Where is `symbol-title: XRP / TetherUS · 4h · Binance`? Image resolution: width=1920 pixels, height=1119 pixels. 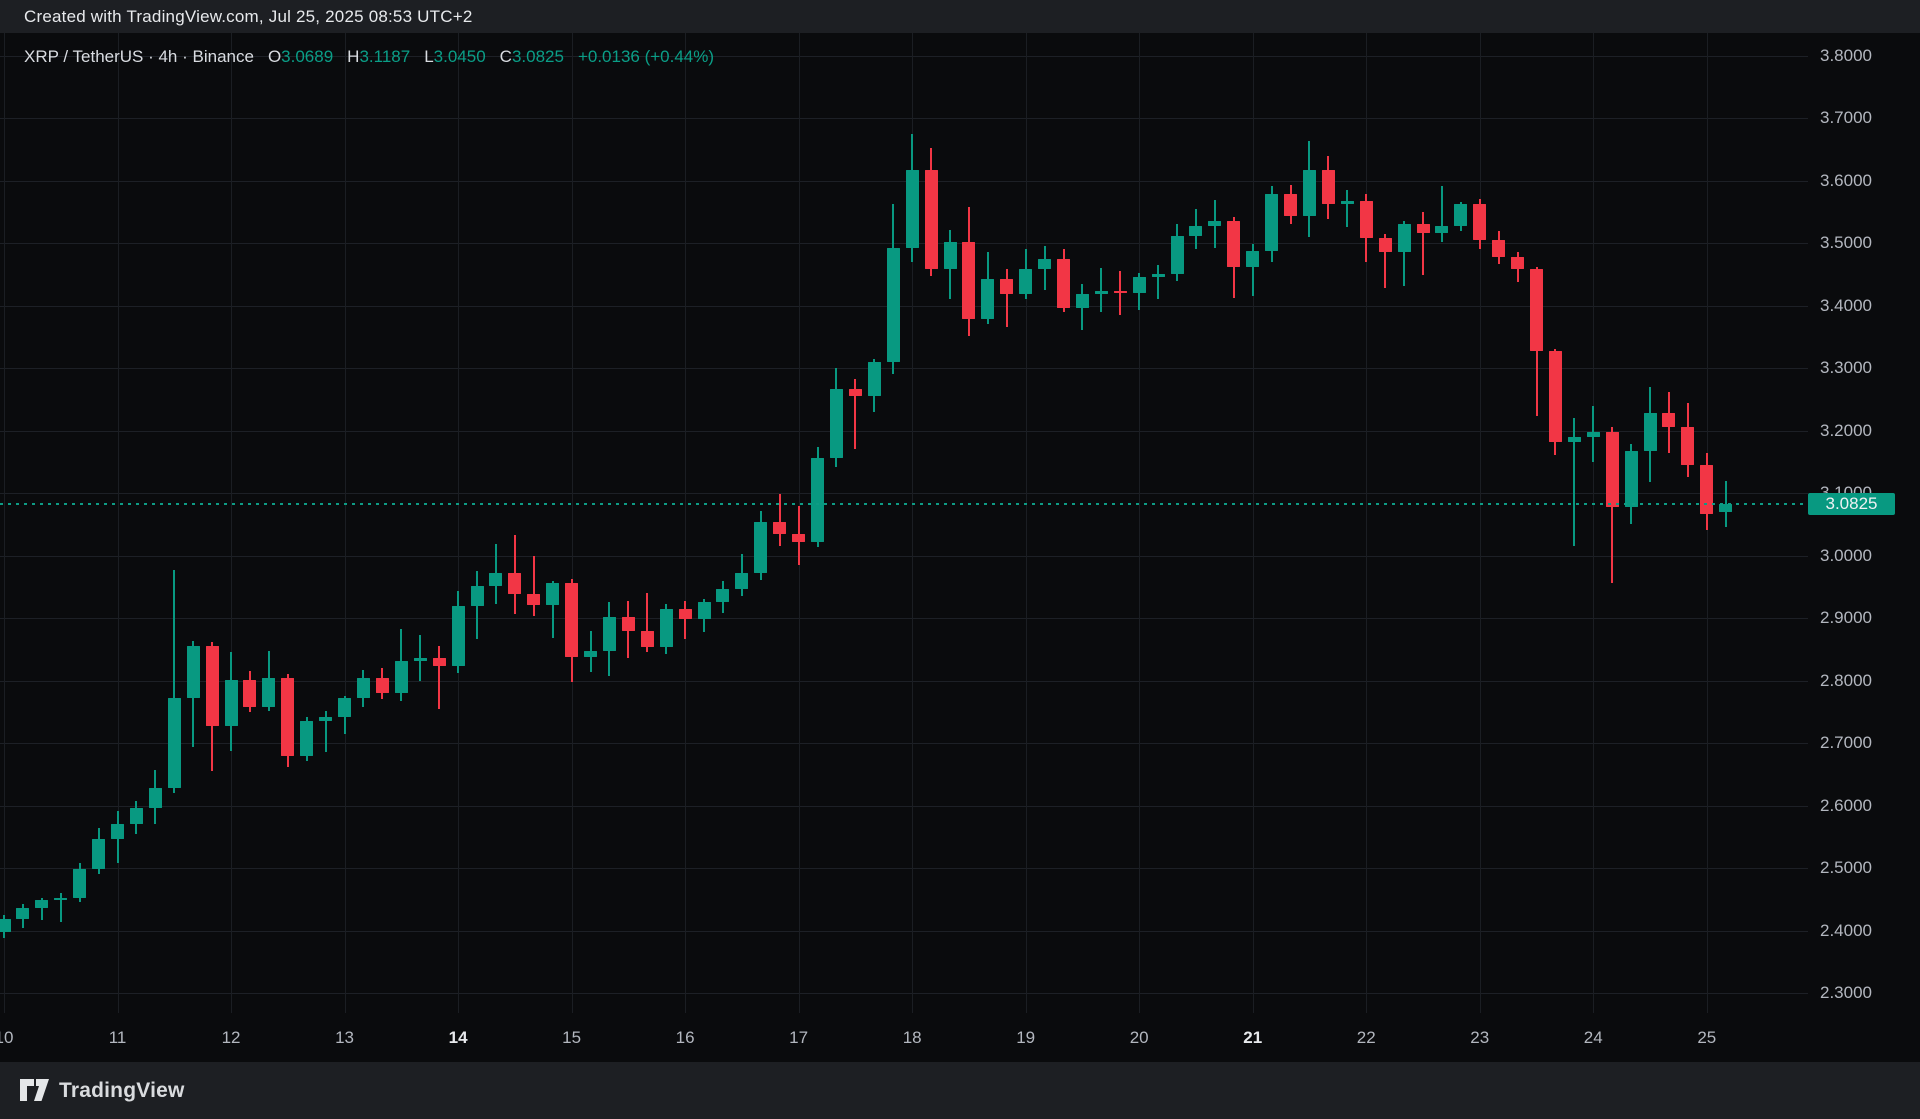
symbol-title: XRP / TetherUS · 4h · Binance is located at coordinates (139, 56).